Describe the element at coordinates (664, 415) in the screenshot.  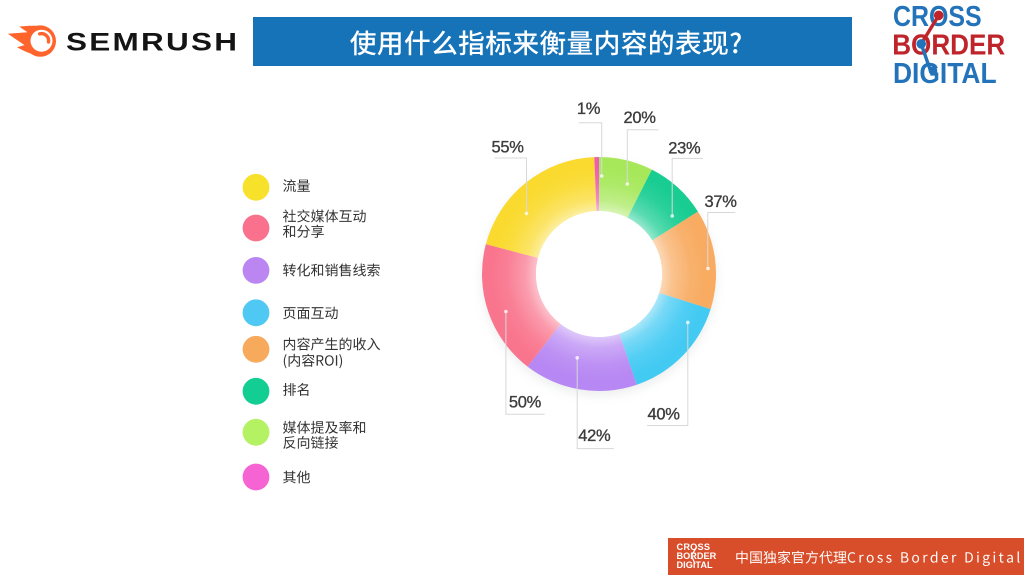
I see `svg-text: 40%` at that location.